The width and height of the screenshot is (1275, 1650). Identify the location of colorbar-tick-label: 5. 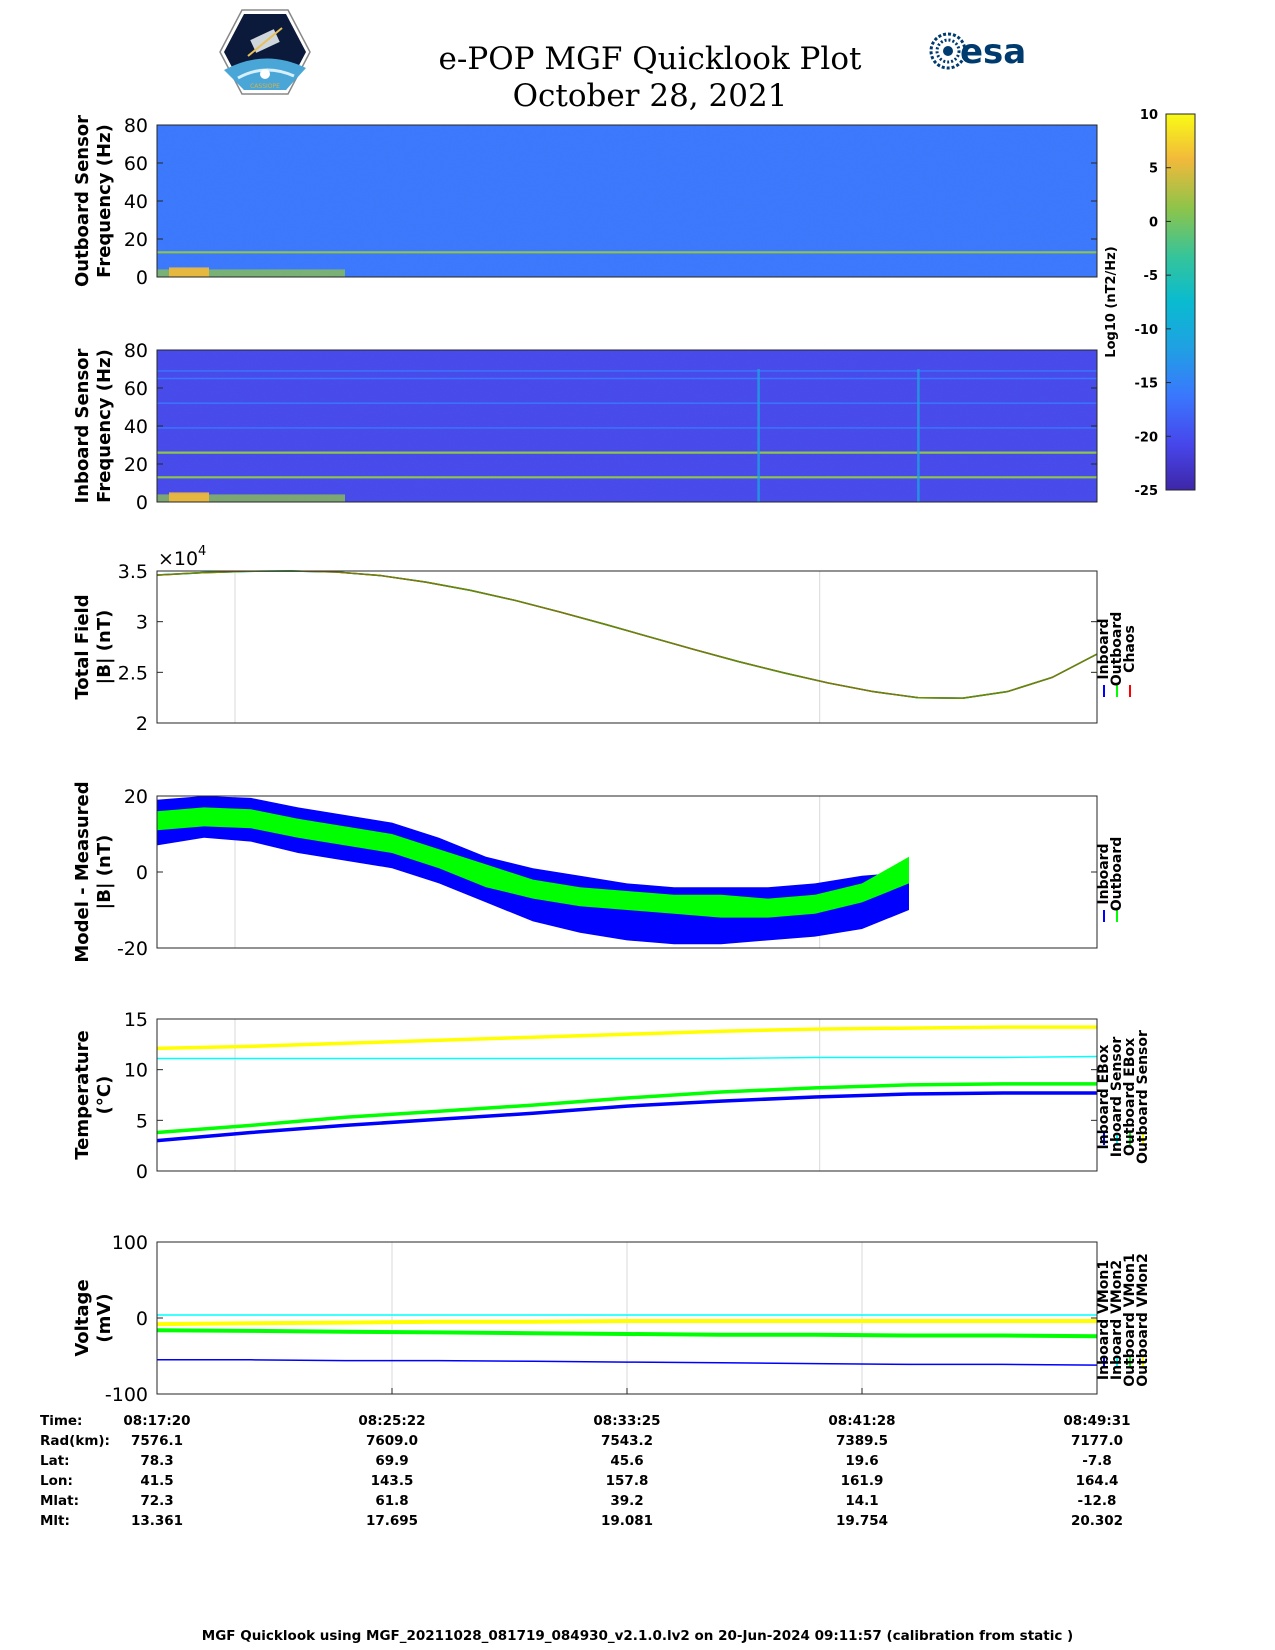
(1153, 169).